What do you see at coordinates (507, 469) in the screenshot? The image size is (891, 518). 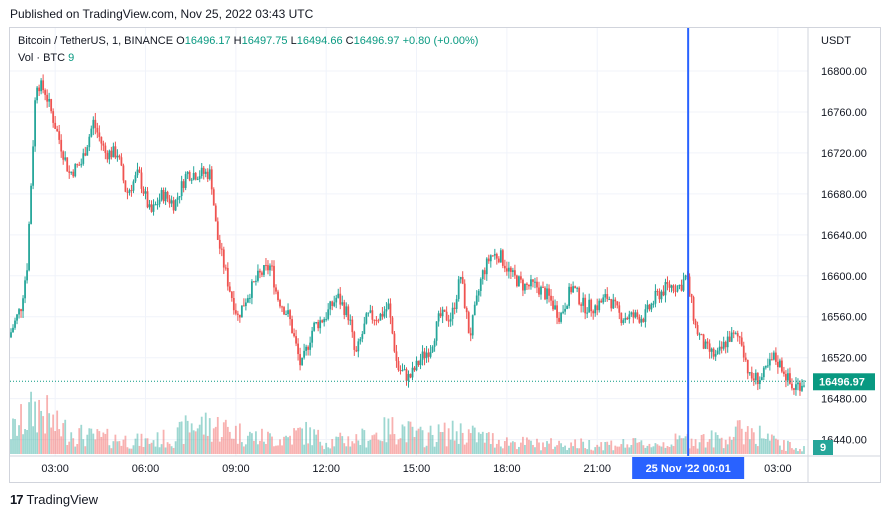 I see `x-tick-label: 18:00` at bounding box center [507, 469].